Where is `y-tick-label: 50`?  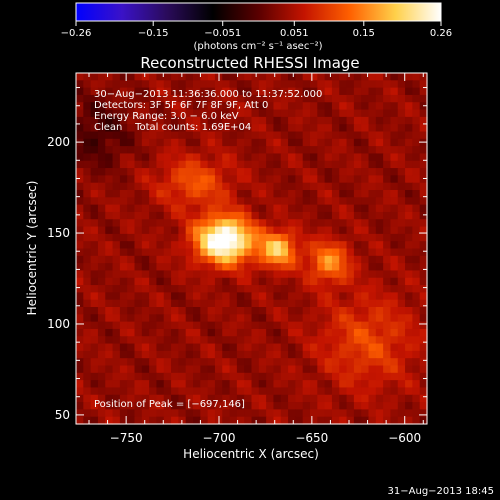
y-tick-label: 50 is located at coordinates (62, 415).